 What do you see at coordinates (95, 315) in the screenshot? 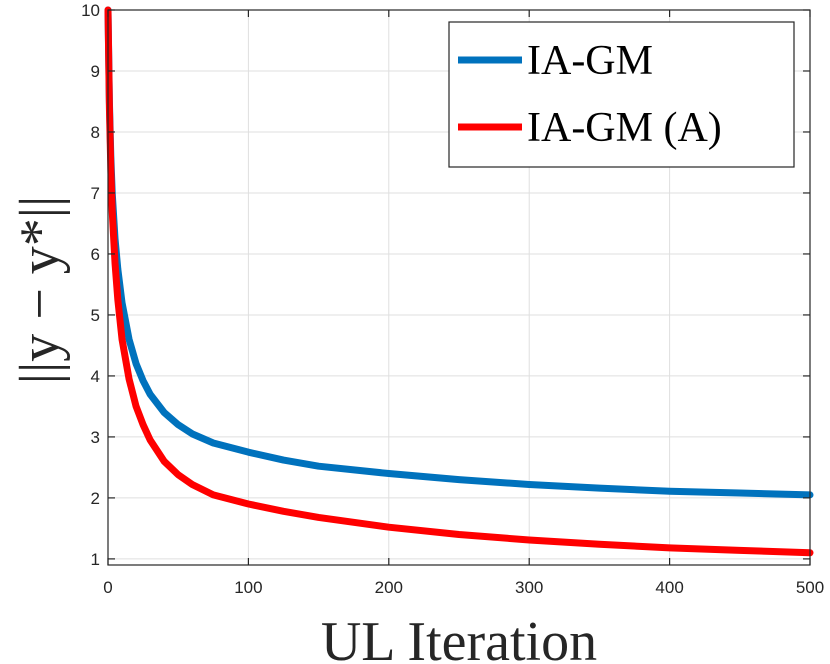
I see `y-tick-label: 5` at bounding box center [95, 315].